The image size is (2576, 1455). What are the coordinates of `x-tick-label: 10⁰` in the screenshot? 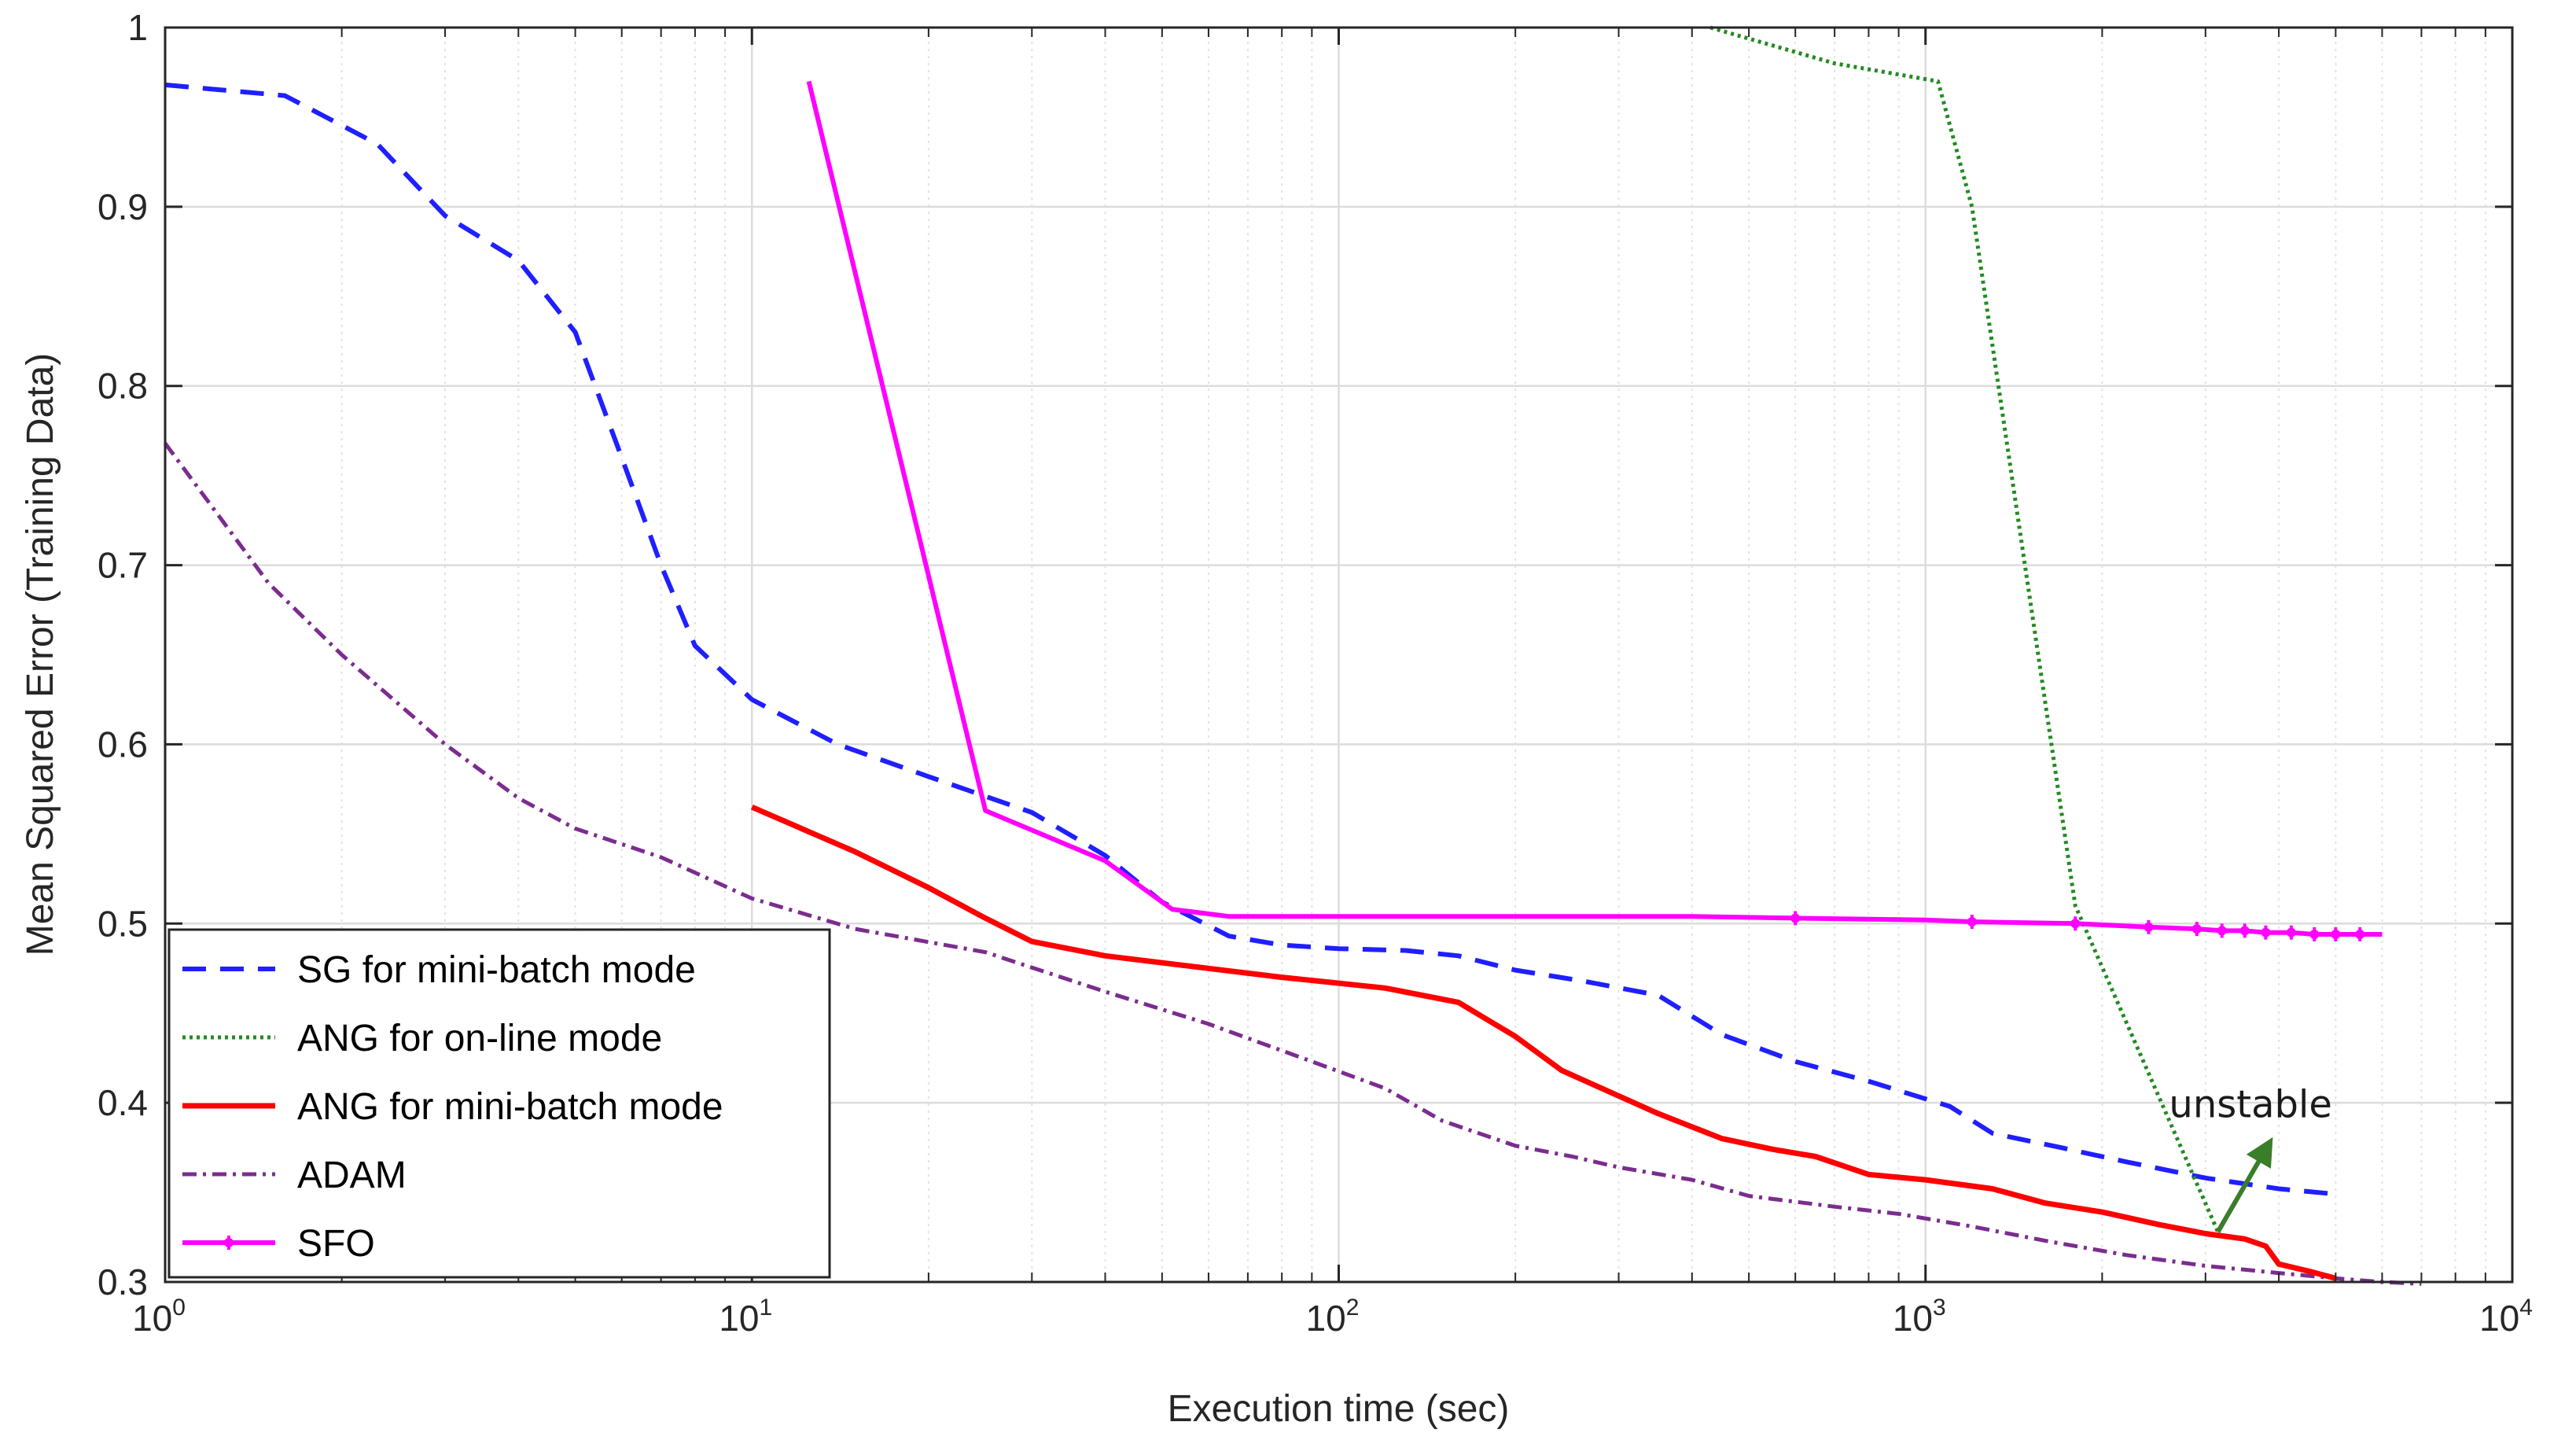 It's located at (159, 1317).